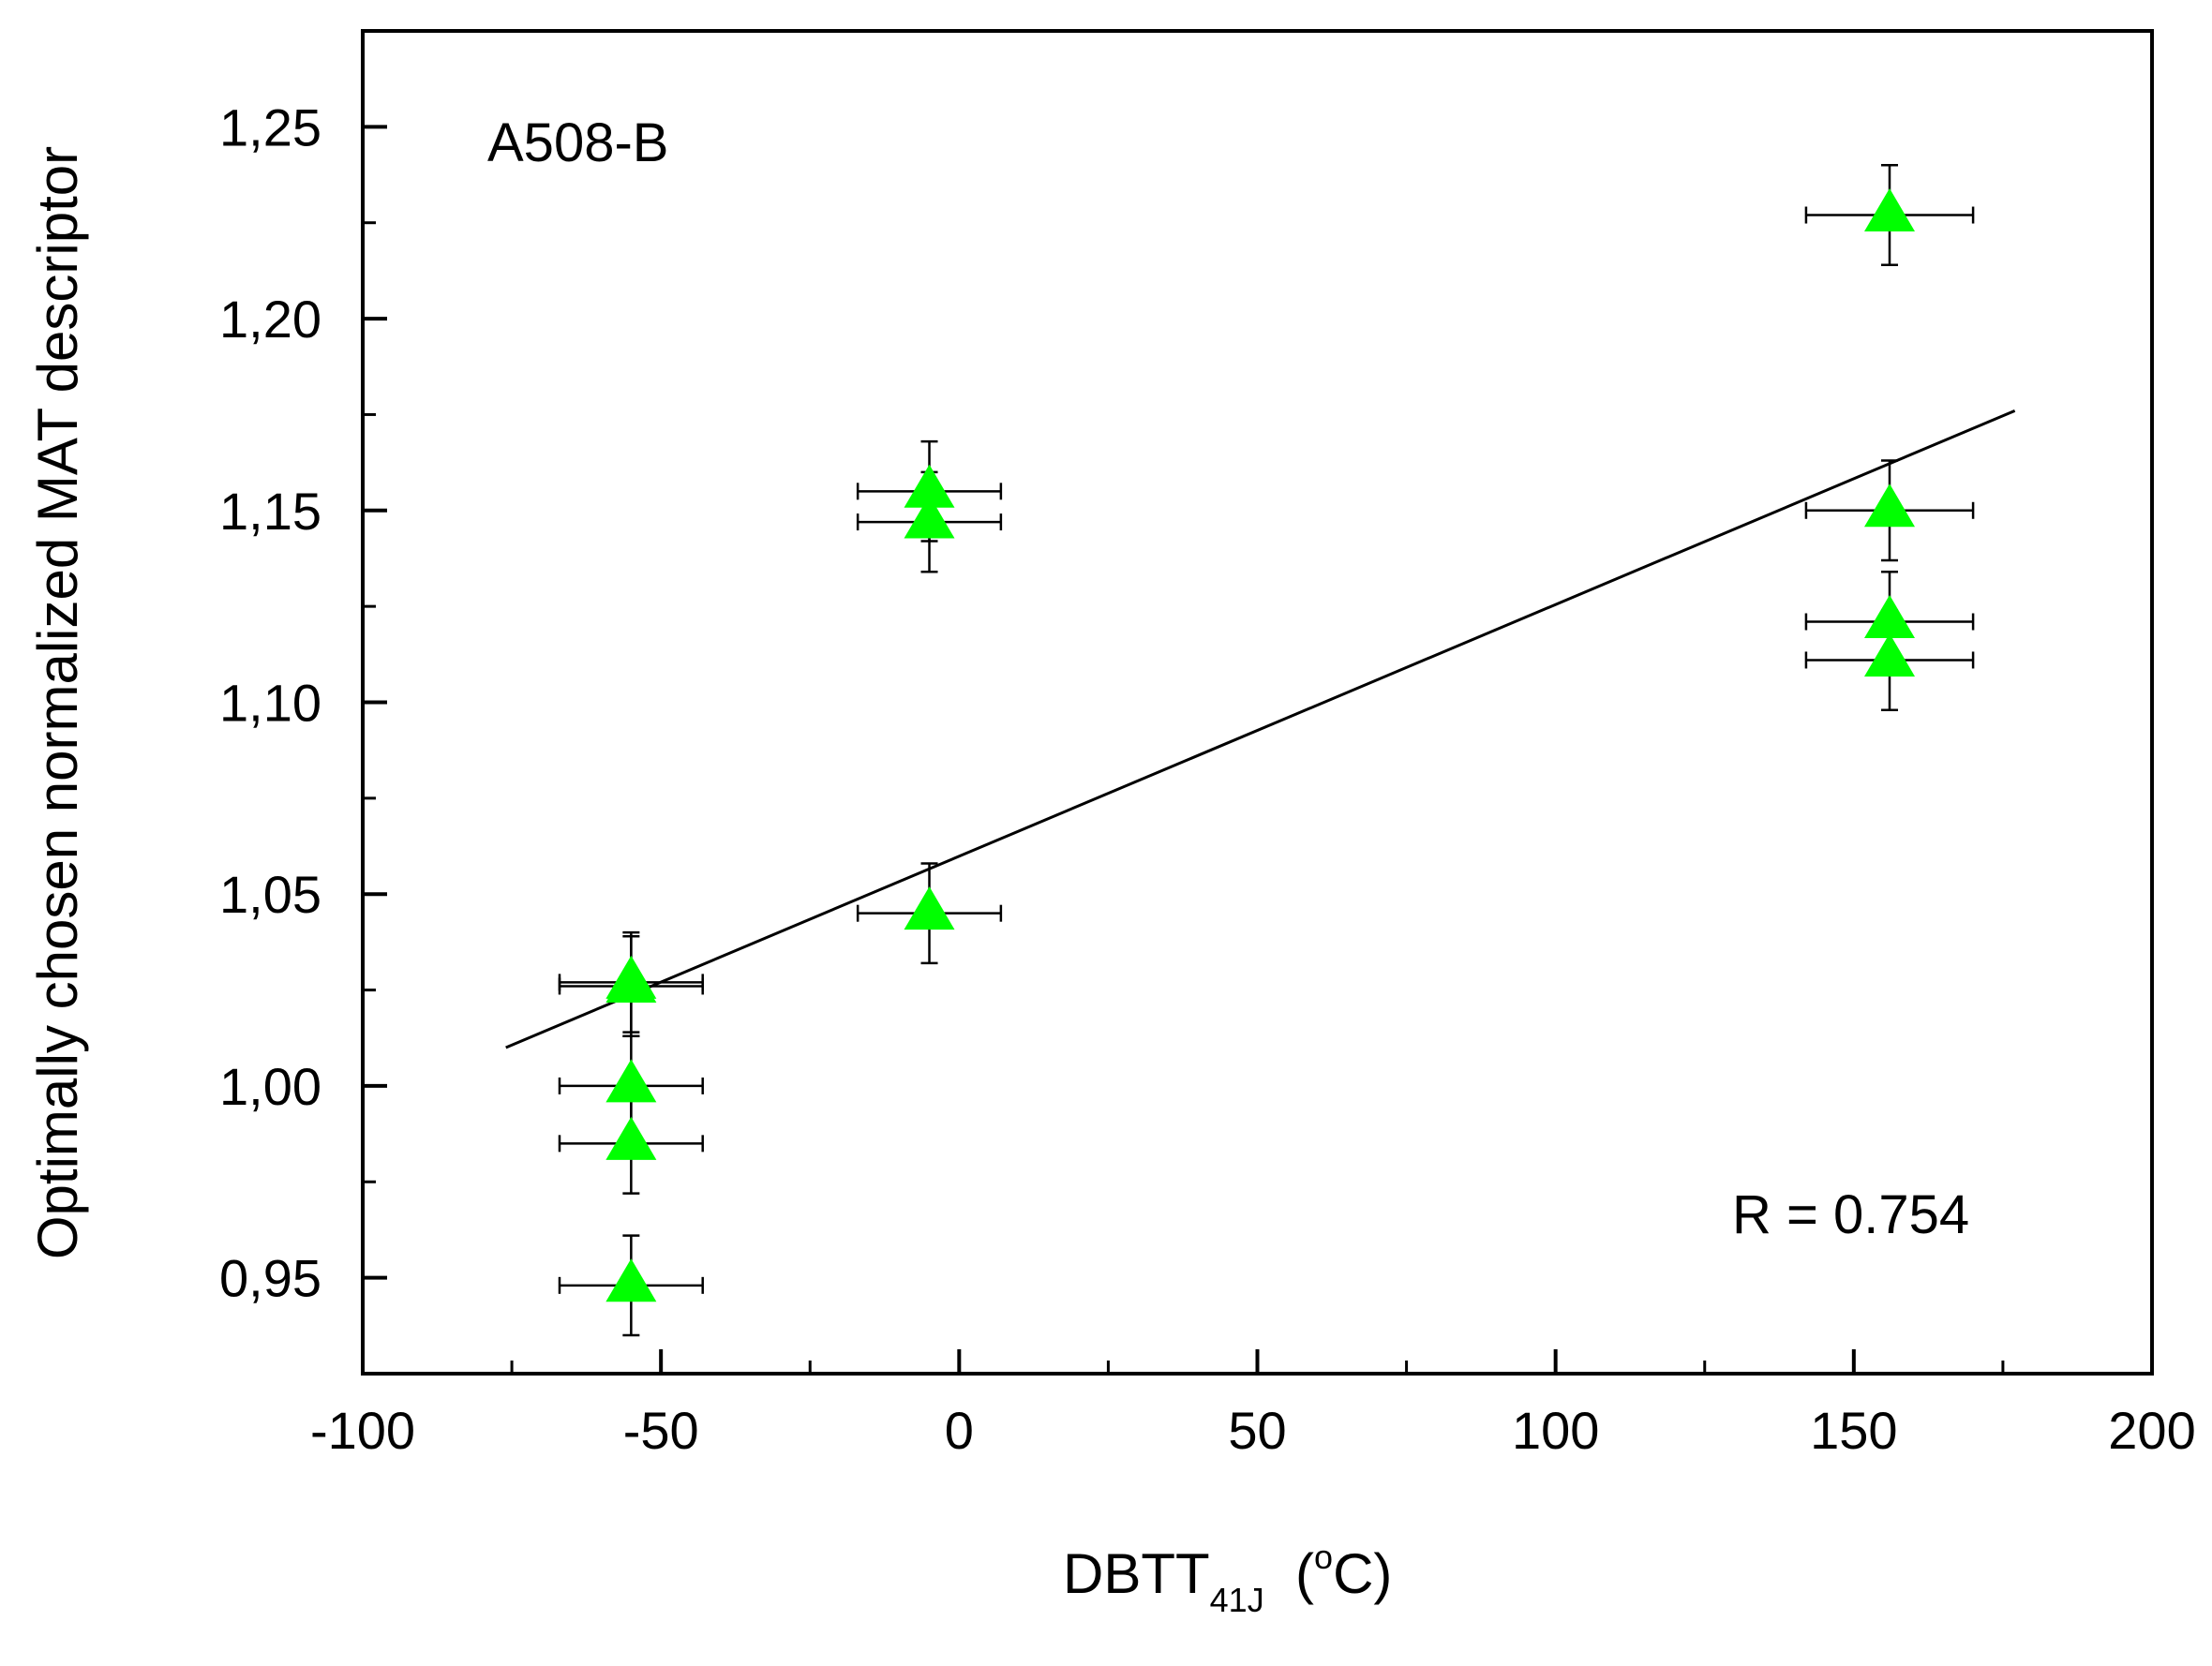  I want to click on annotation-material: A508-B, so click(577, 142).